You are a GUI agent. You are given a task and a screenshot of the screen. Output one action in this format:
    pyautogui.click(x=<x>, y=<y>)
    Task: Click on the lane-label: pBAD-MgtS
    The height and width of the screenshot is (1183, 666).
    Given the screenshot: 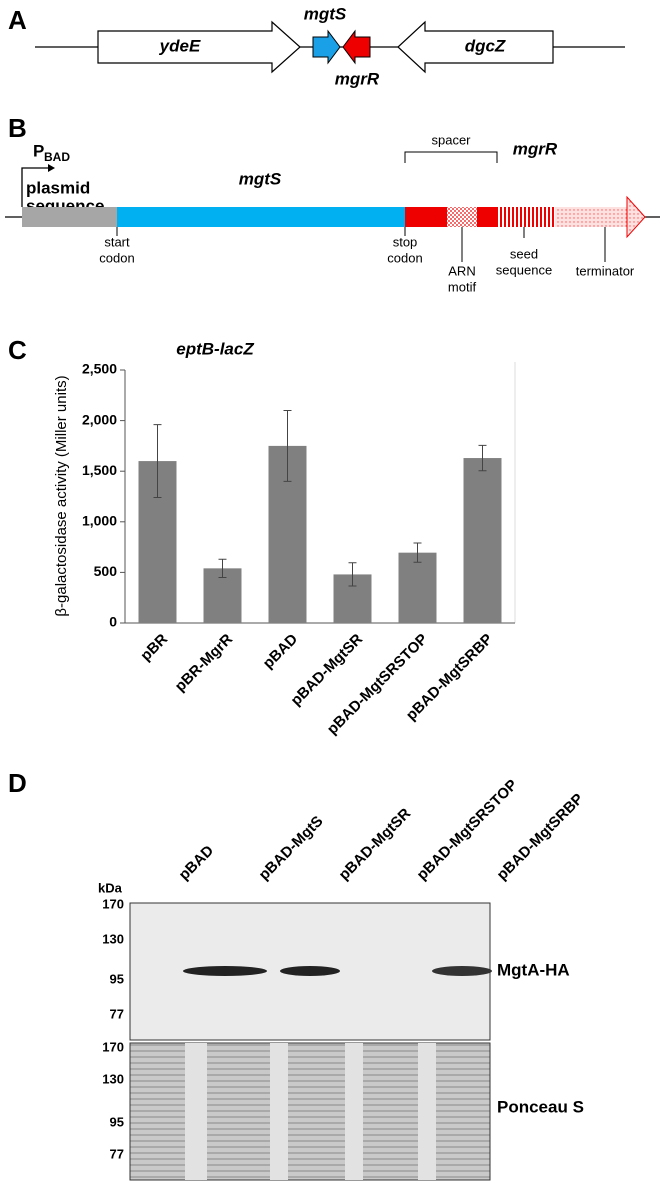 What is the action you would take?
    pyautogui.click(x=291, y=848)
    